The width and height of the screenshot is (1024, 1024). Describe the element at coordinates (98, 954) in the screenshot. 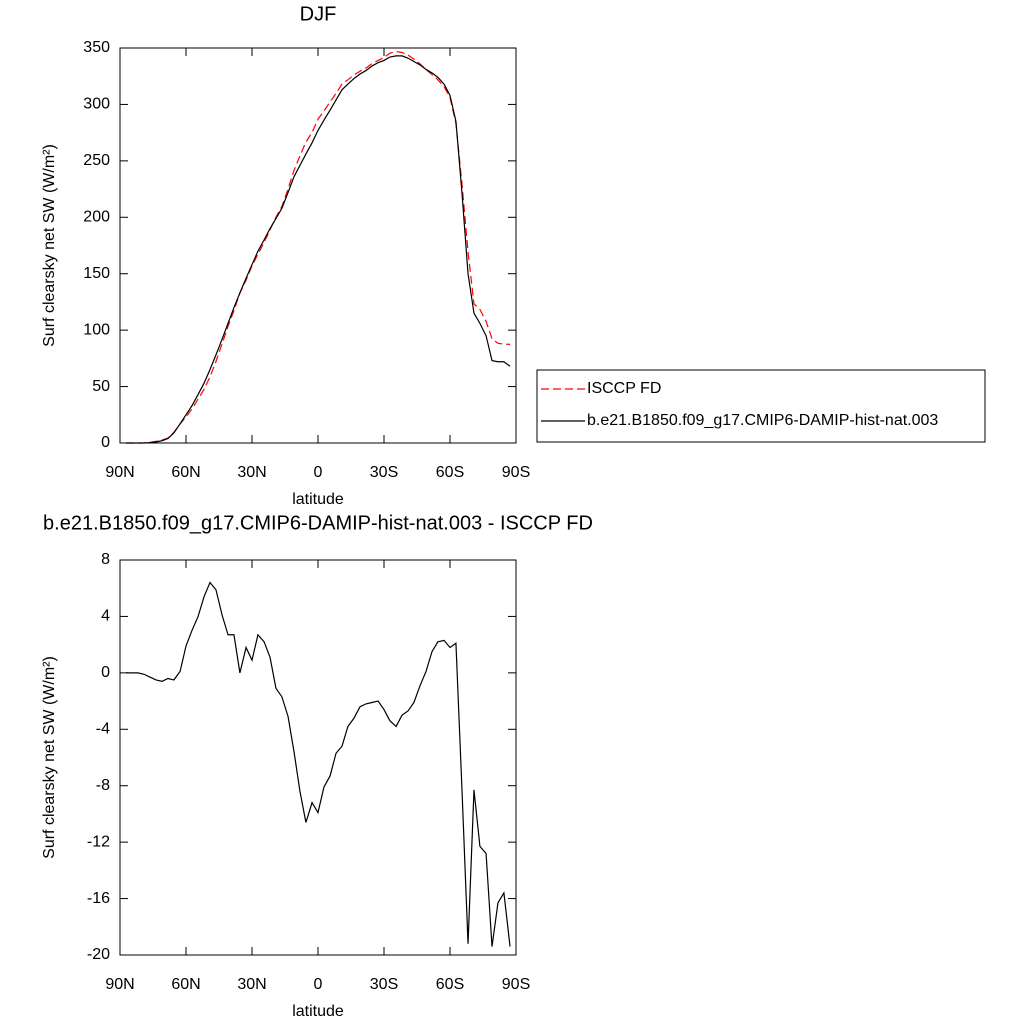

I see `y-tick-label: -20` at that location.